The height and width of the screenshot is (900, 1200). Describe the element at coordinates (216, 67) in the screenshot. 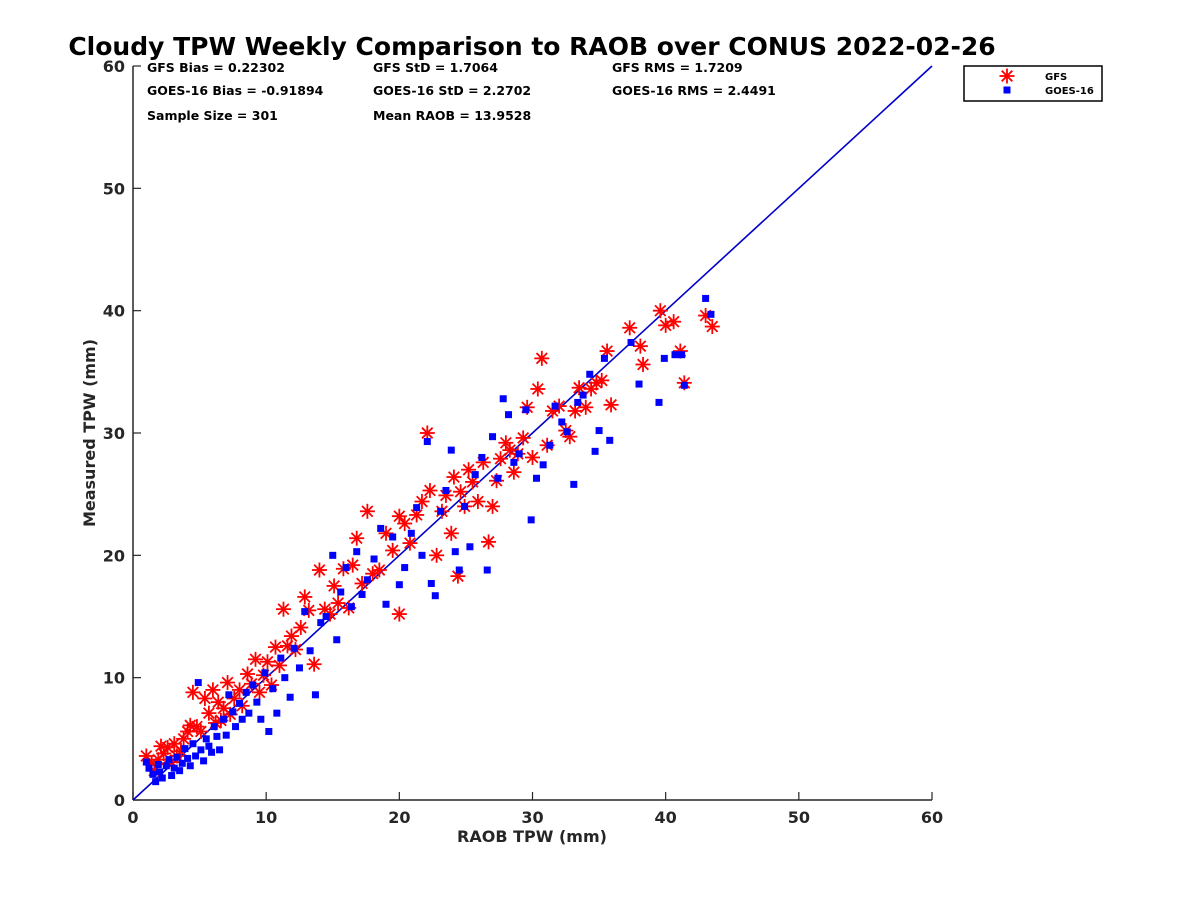

I see `stat-value: GFS Bias = 0.22302` at that location.